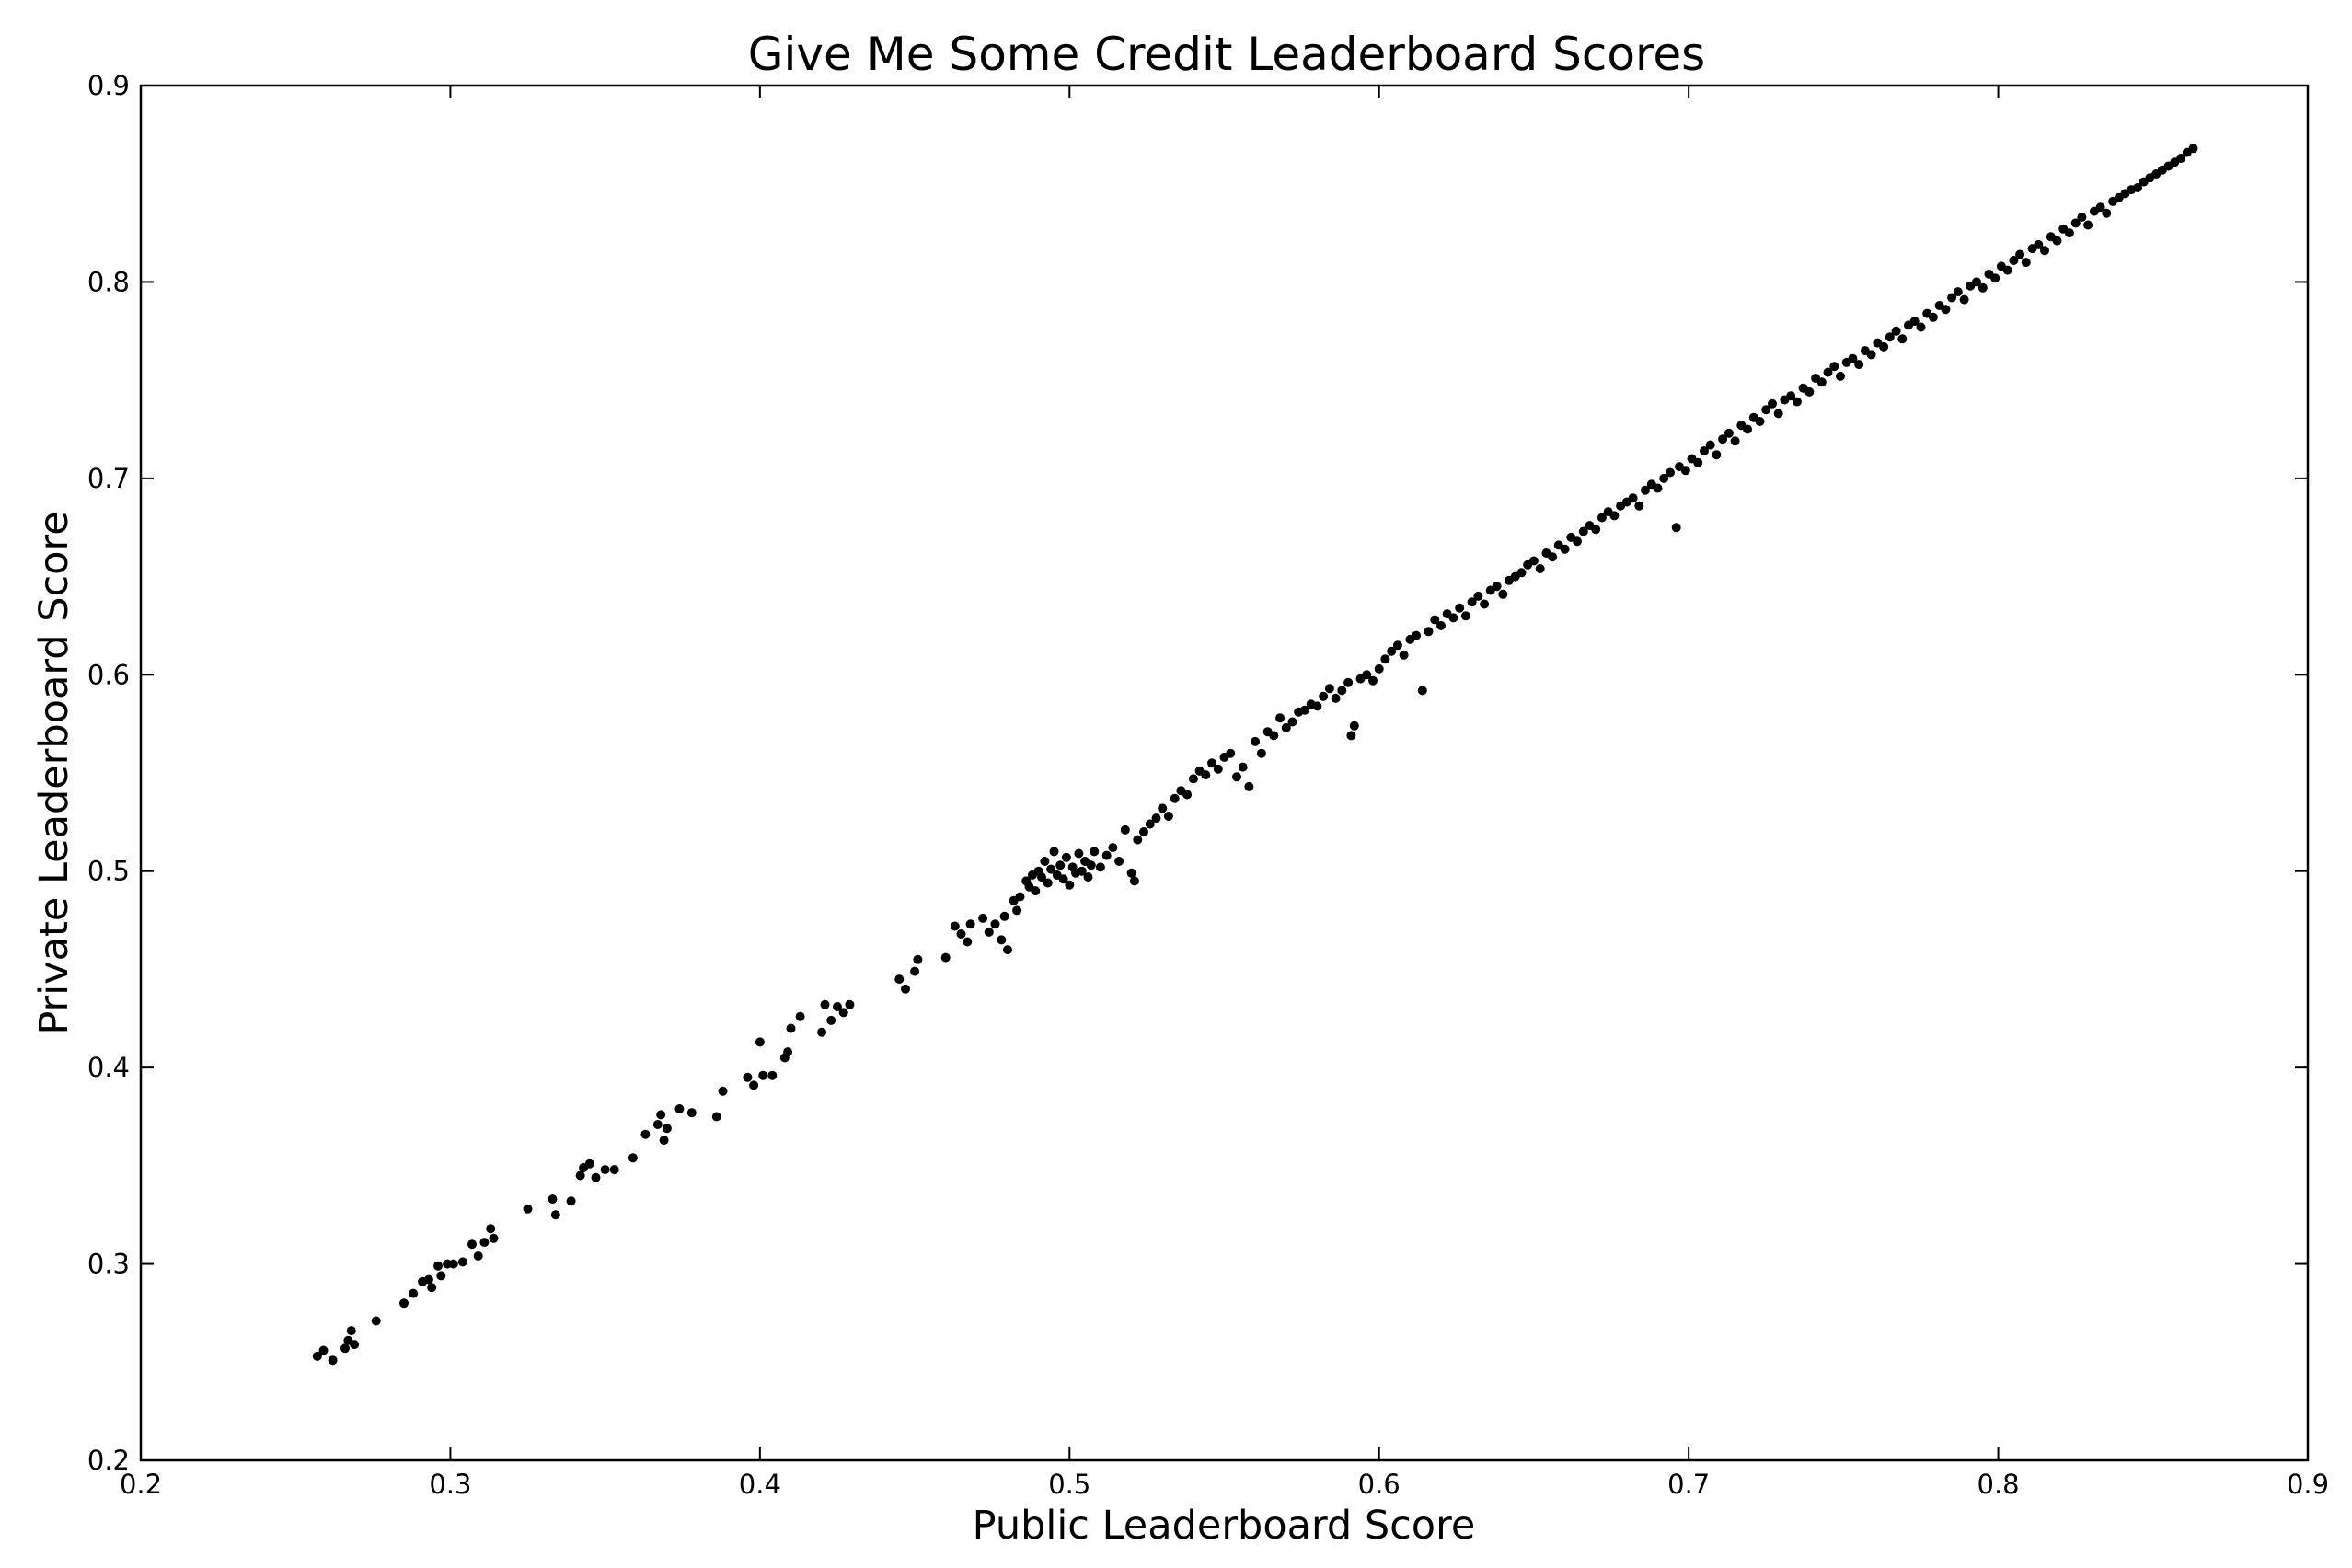 The width and height of the screenshot is (2352, 1568). Describe the element at coordinates (1226, 54) in the screenshot. I see `chart-title: Give Me Some Credit Leaderboard Scores` at that location.